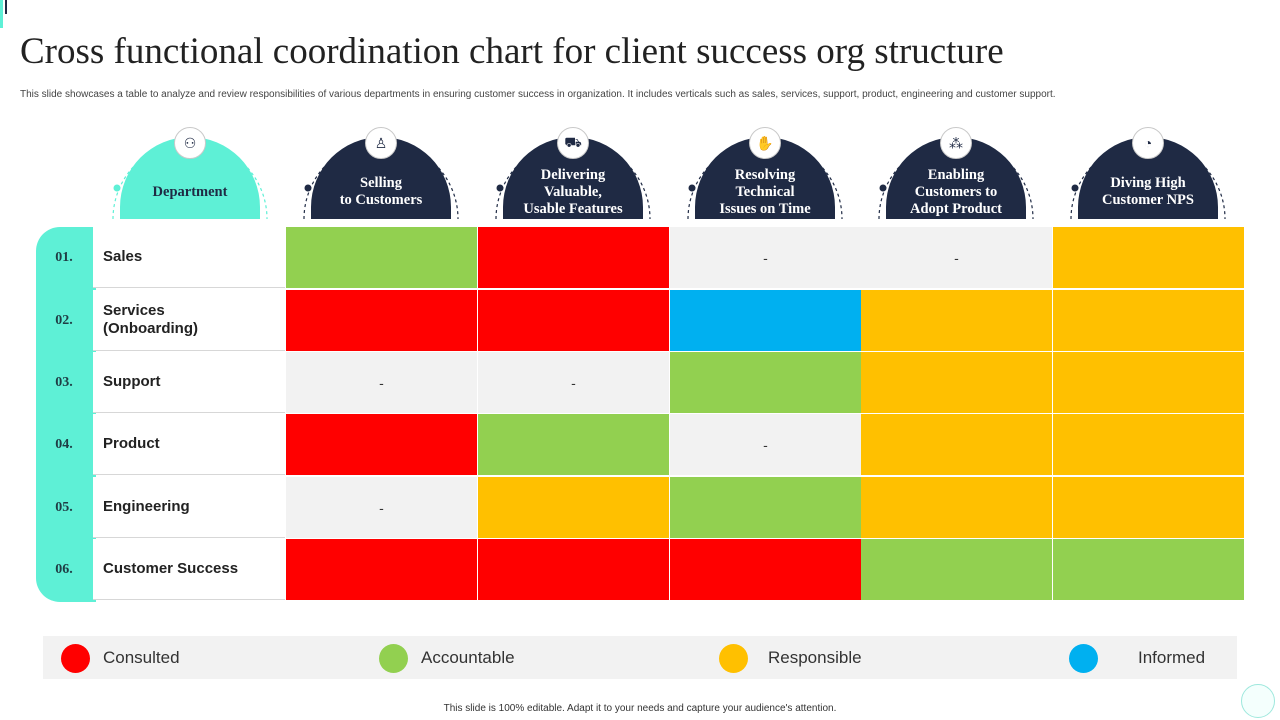 The image size is (1280, 720). I want to click on header-column-2: ⛟ Delivering Valuable, Usable Features, so click(573, 173).